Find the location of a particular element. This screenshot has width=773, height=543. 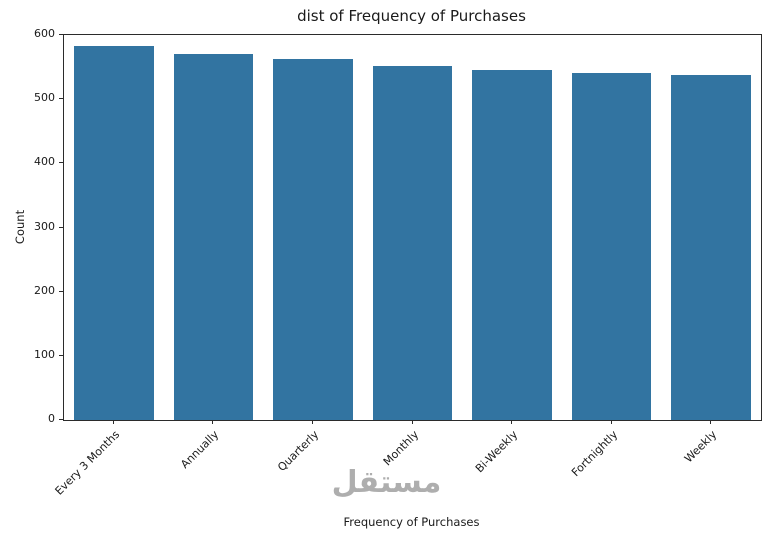

x-axis-label: Frequency of Purchases is located at coordinates (411, 522).